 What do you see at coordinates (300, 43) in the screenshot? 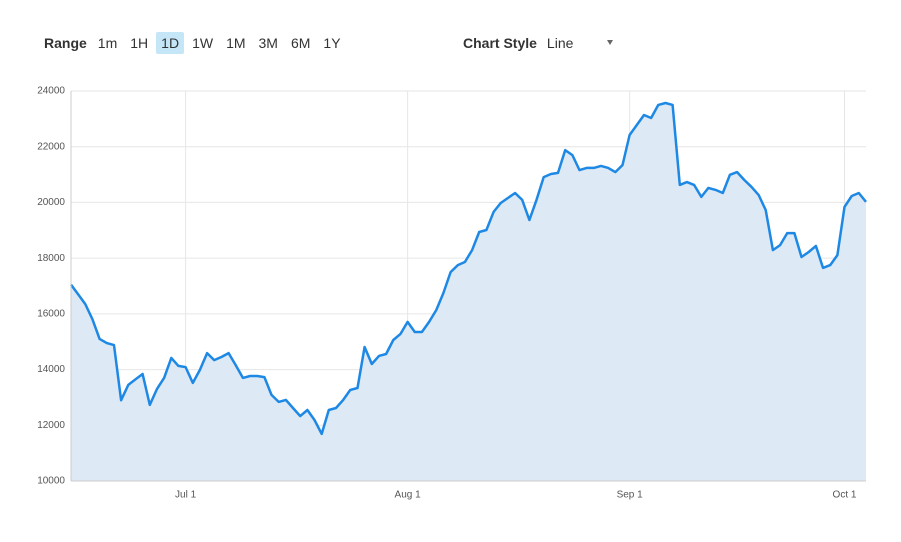
I see `range-button: 6M` at bounding box center [300, 43].